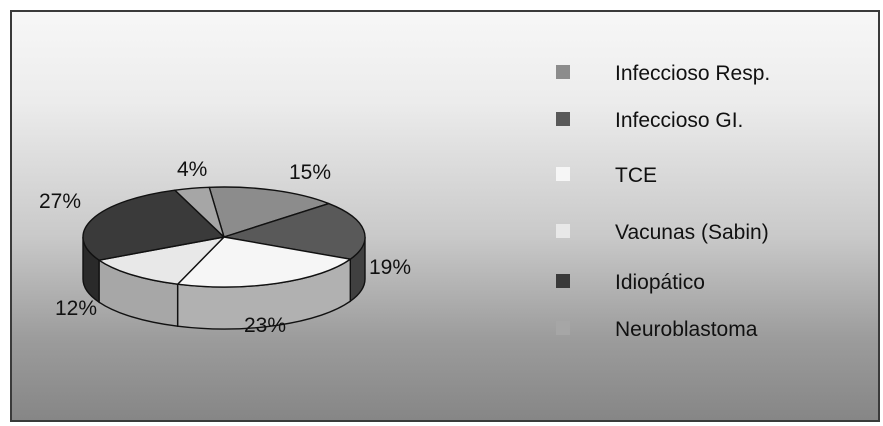  Describe the element at coordinates (660, 282) in the screenshot. I see `legend-label-idiopatico: Idiopático` at that location.